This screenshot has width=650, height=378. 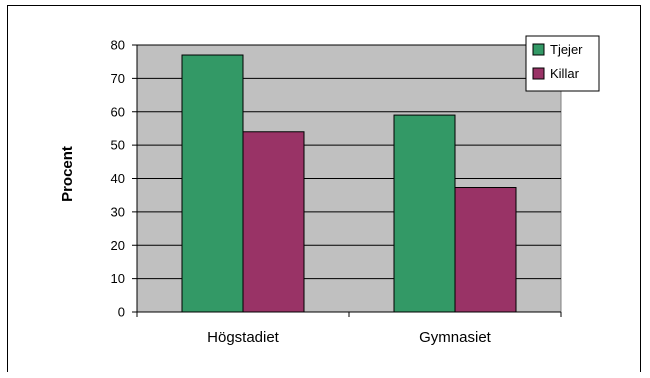 I want to click on y-tick-label: 80, so click(x=118, y=45).